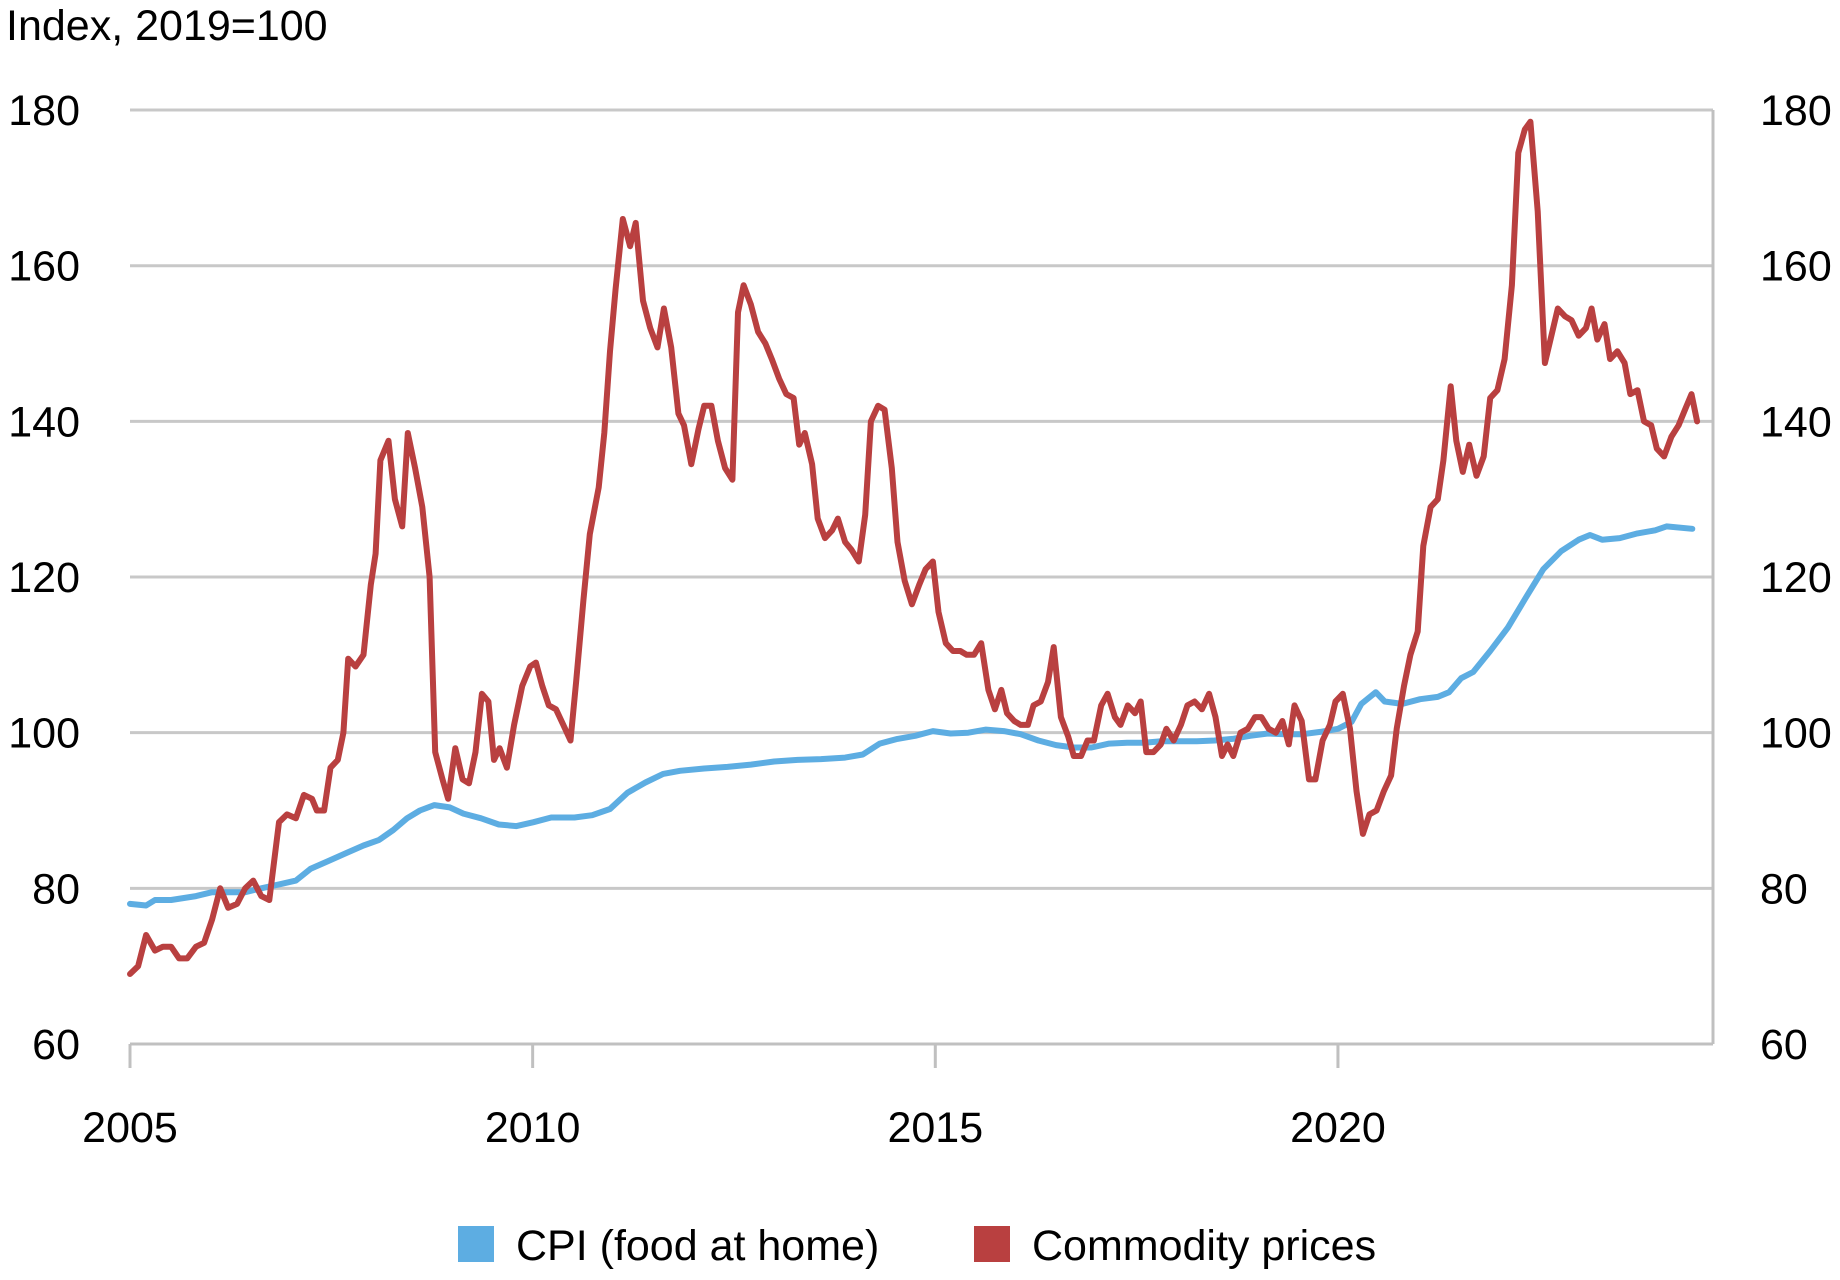 The height and width of the screenshot is (1280, 1840). I want to click on y-tick-label-left: 60, so click(56, 1045).